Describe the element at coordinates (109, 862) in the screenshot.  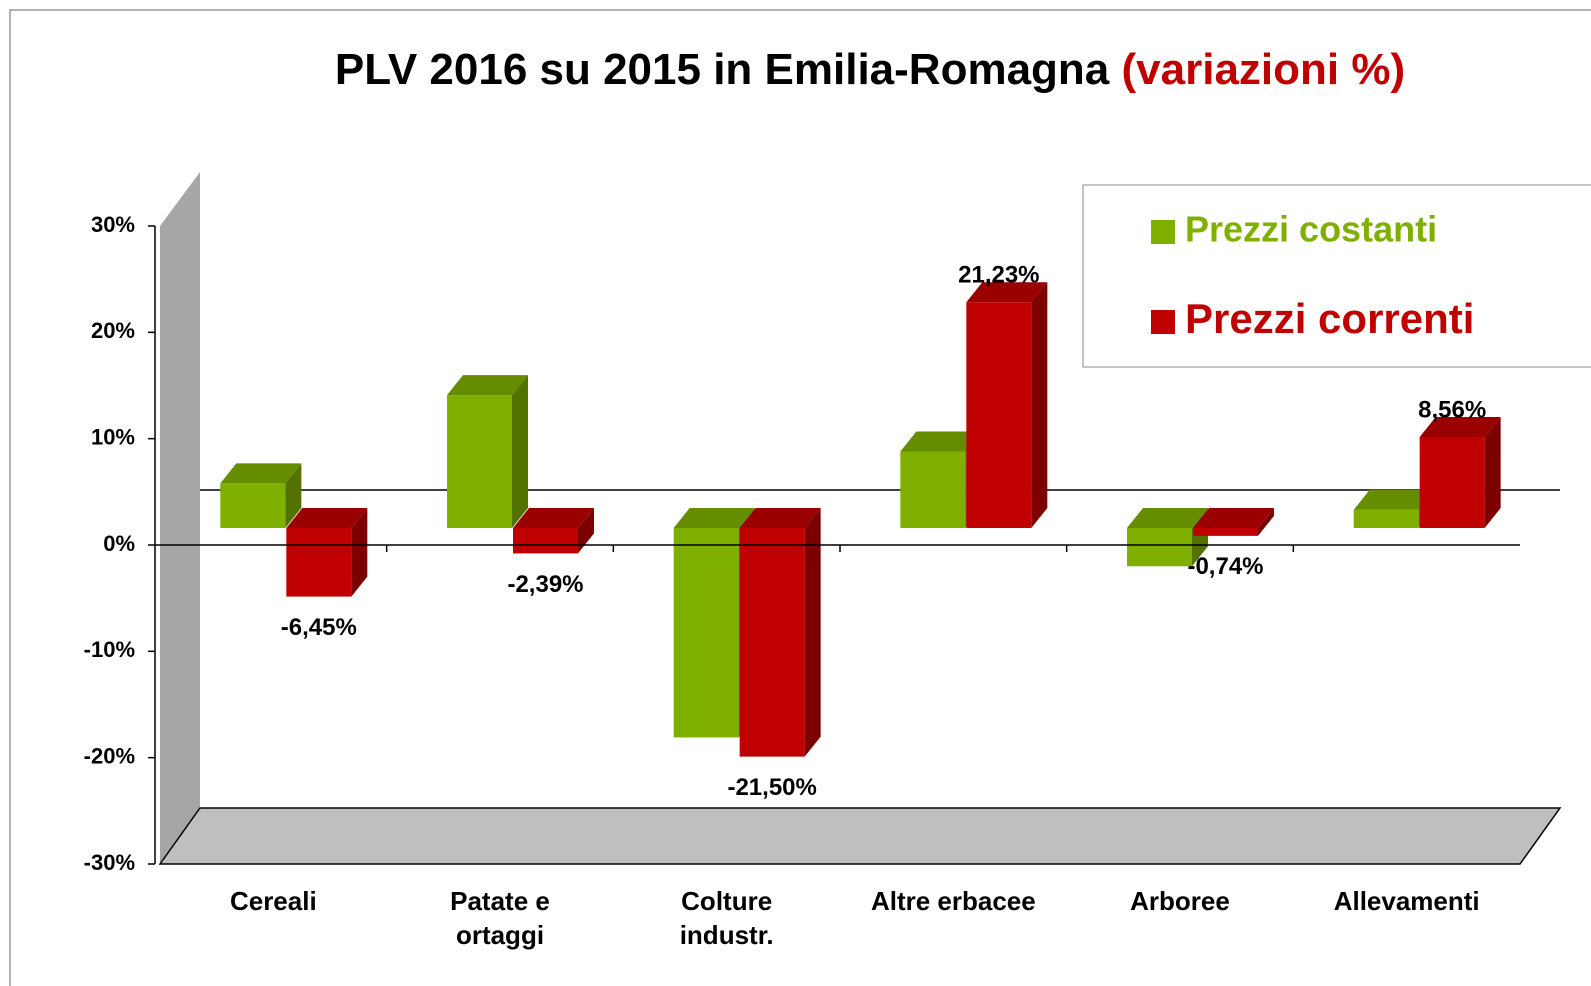
I see `y-tick-label: -30%` at that location.